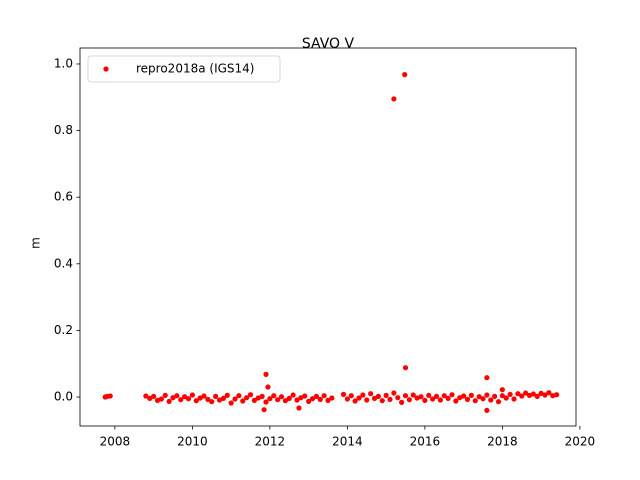 Image resolution: width=640 pixels, height=480 pixels. What do you see at coordinates (195, 69) in the screenshot?
I see `legend-label: repro2018a (IGS14)` at bounding box center [195, 69].